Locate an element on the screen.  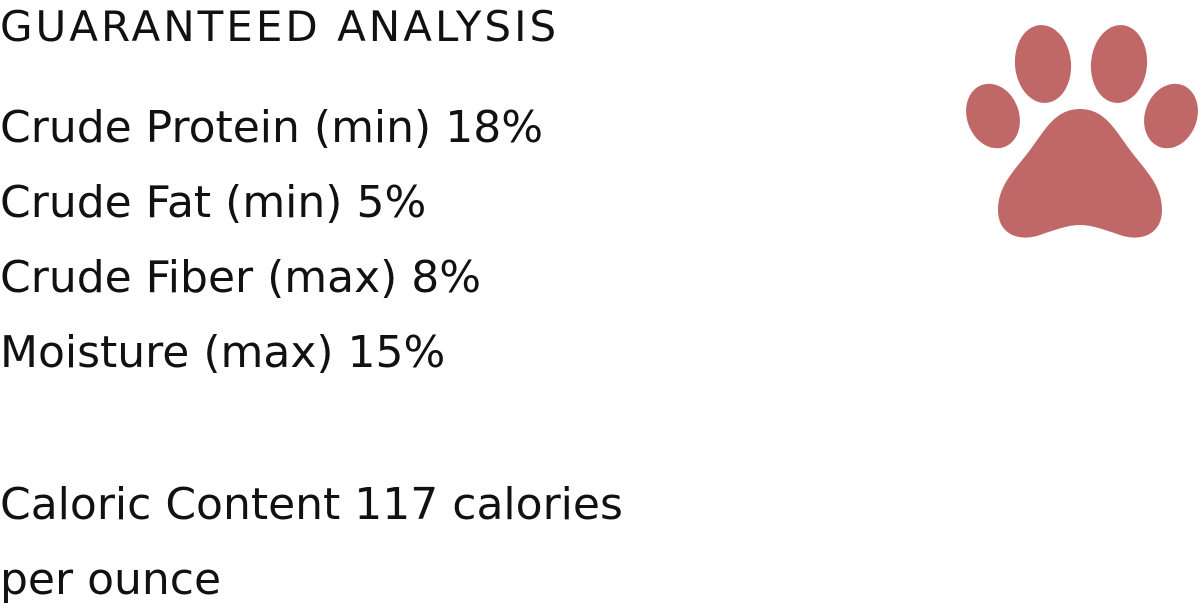
section-title: GUARANTEED ANALYSIS is located at coordinates (280, 26).